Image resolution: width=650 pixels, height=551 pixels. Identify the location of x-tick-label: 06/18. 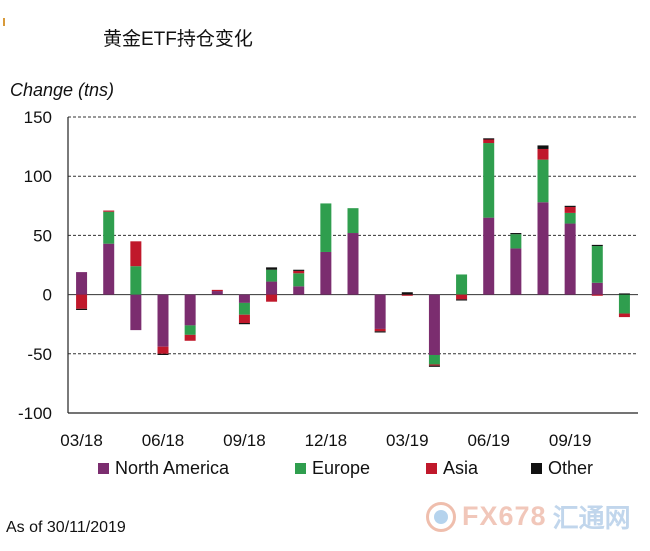
(163, 440).